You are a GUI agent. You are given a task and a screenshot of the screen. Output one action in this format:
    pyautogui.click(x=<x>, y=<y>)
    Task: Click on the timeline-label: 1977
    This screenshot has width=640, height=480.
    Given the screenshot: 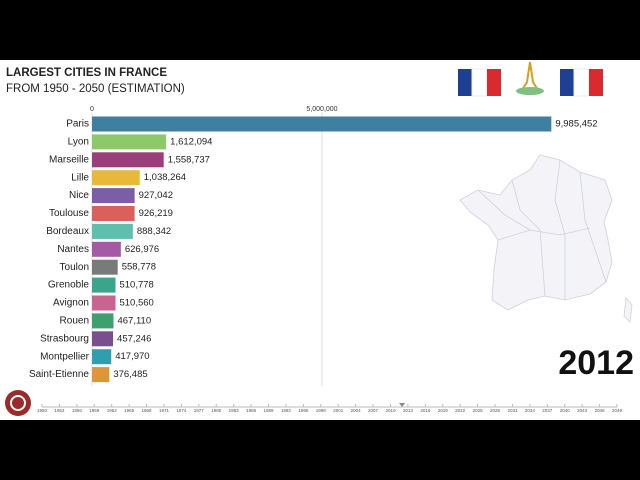 What is the action you would take?
    pyautogui.click(x=199, y=410)
    